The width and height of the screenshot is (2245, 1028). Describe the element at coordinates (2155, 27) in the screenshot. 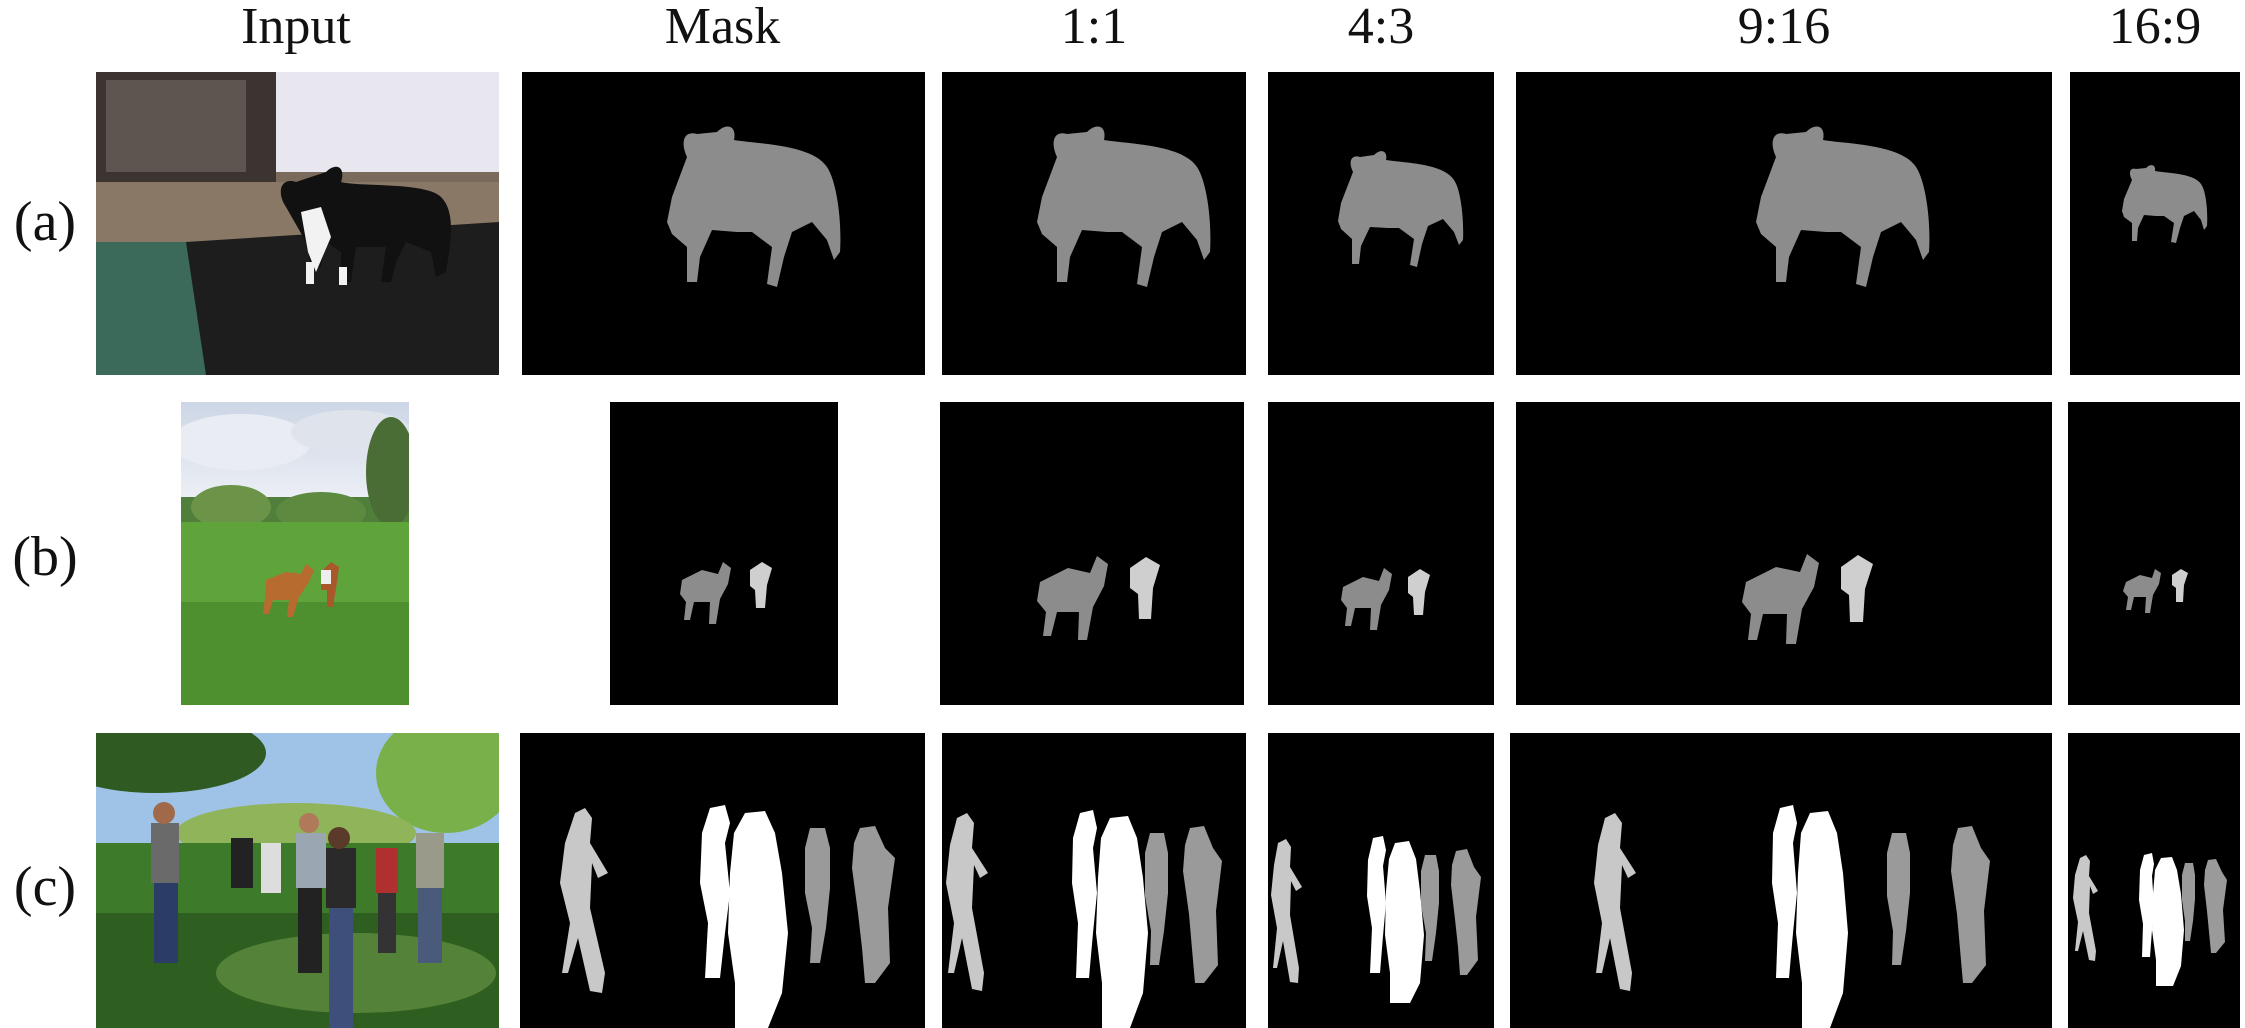

I see `column-header-ratio-16-9: 16:9` at that location.